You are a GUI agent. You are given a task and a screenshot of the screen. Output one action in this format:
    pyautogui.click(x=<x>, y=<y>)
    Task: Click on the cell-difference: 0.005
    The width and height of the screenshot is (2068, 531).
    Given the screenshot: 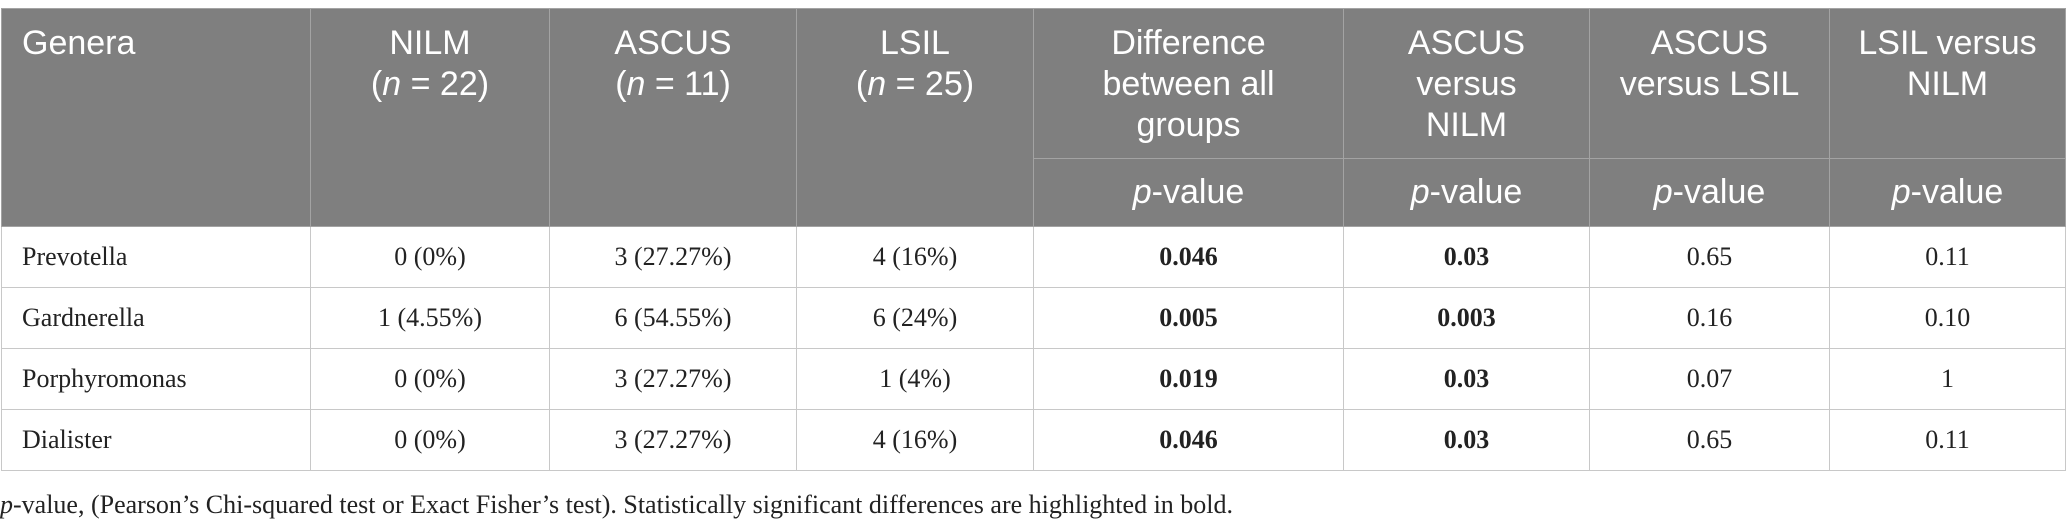 What is the action you would take?
    pyautogui.click(x=1188, y=318)
    